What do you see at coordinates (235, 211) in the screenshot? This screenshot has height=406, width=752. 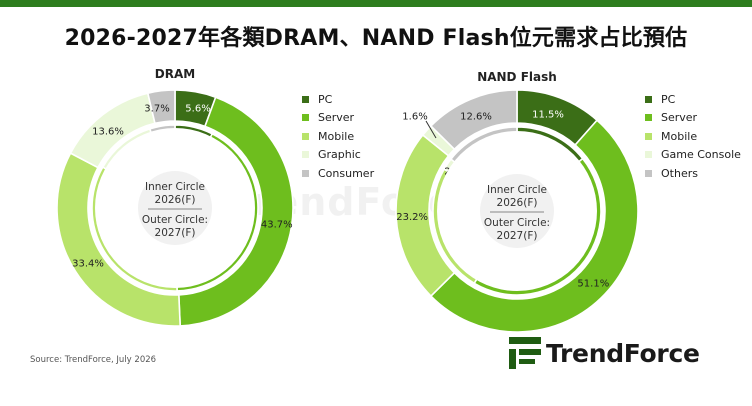 I see `dram-outer-slice-server` at bounding box center [235, 211].